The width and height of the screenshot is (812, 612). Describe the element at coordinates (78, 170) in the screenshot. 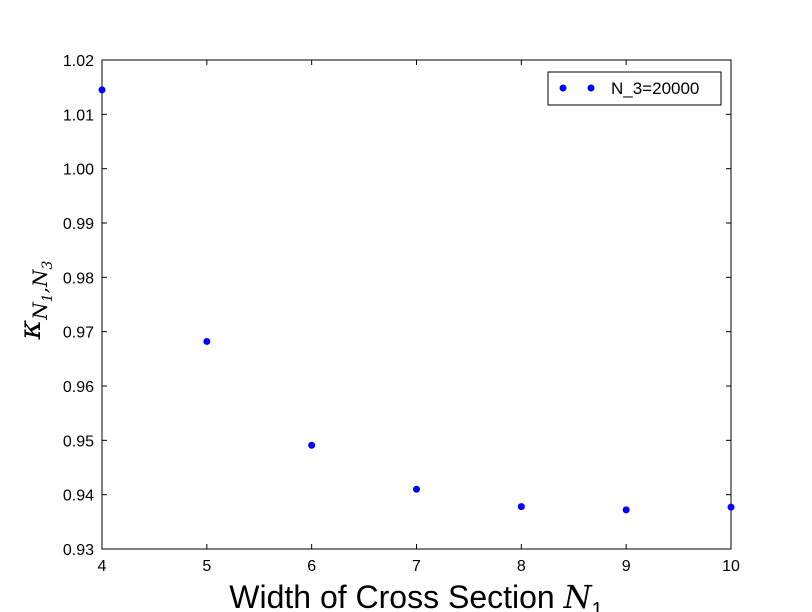

I see `y-tick-label: 1.00` at that location.